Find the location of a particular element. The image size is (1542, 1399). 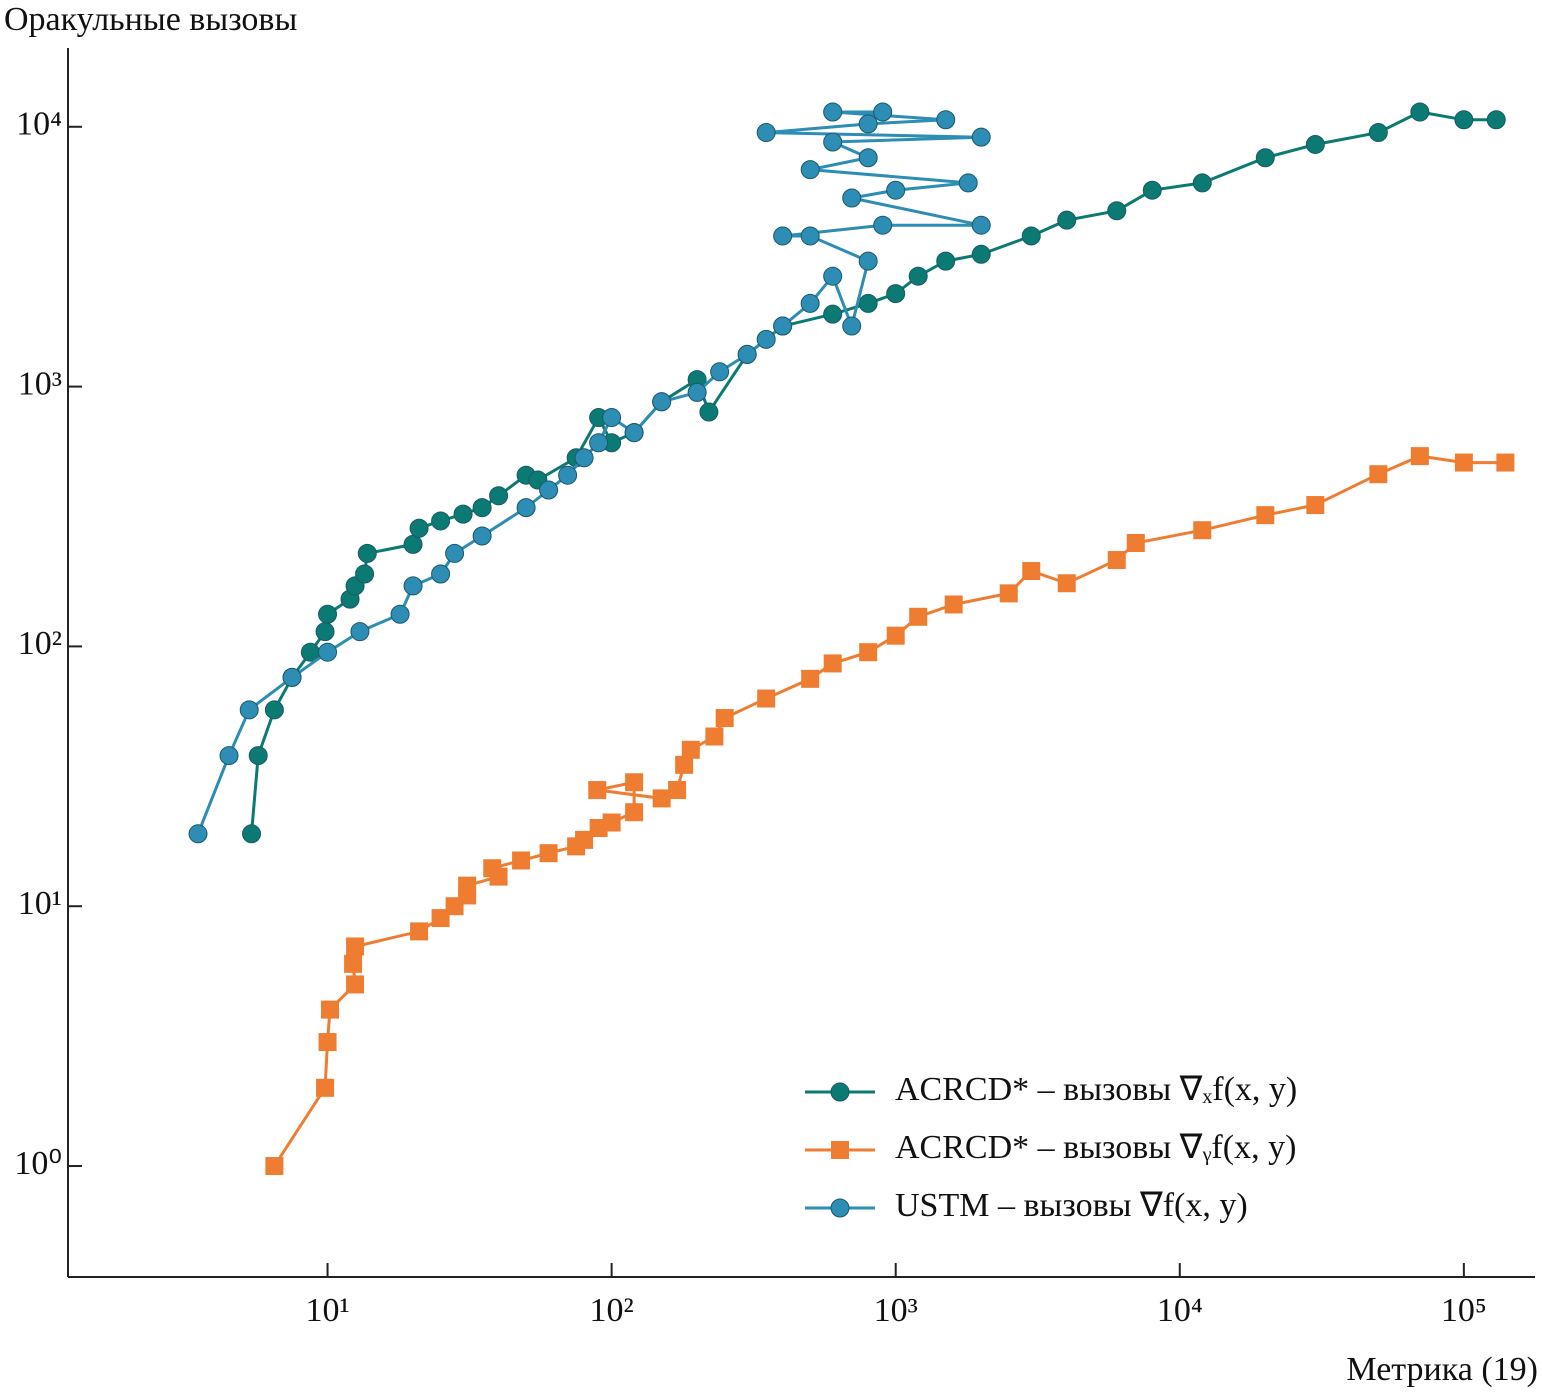

x-tick-label: 10⁵ is located at coordinates (1464, 1310).